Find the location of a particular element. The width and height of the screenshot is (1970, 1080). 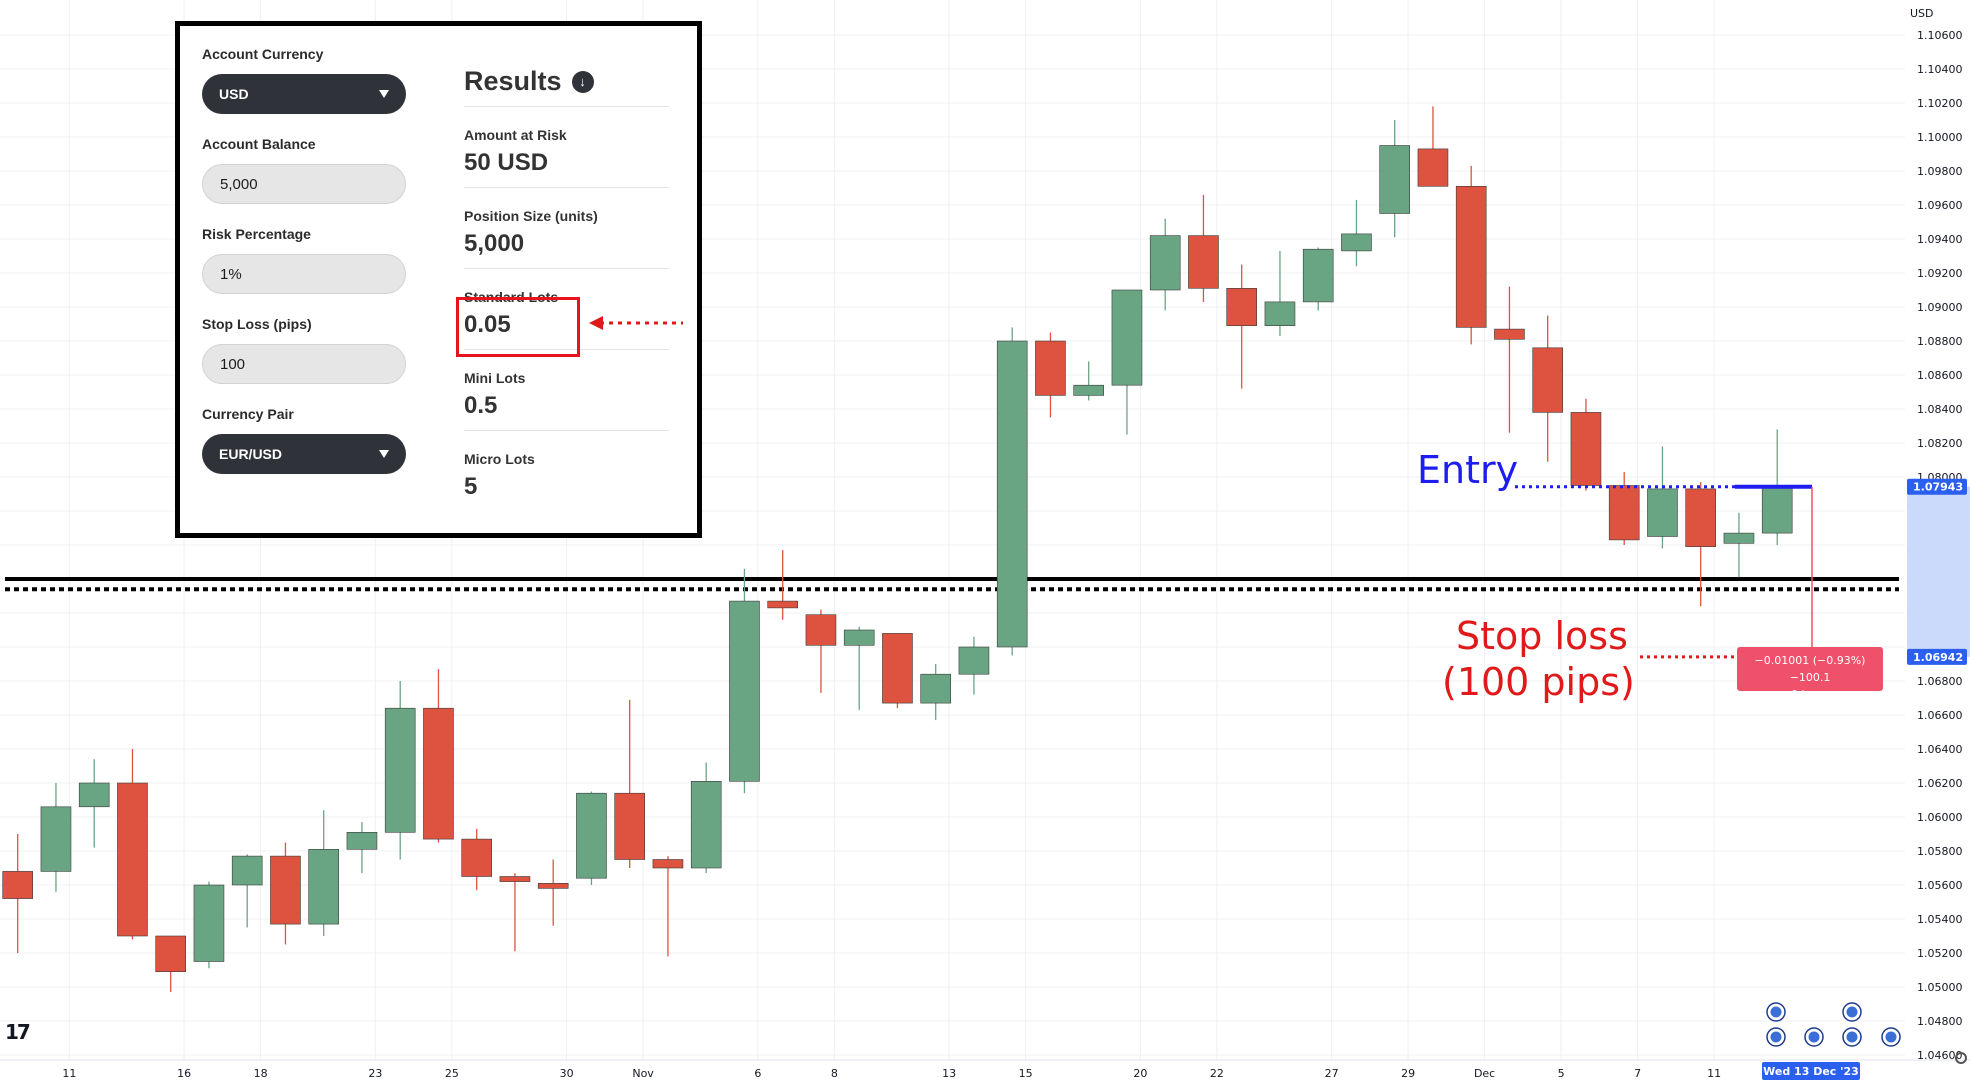

price-tick-label: 1.06800 is located at coordinates (1940, 681).